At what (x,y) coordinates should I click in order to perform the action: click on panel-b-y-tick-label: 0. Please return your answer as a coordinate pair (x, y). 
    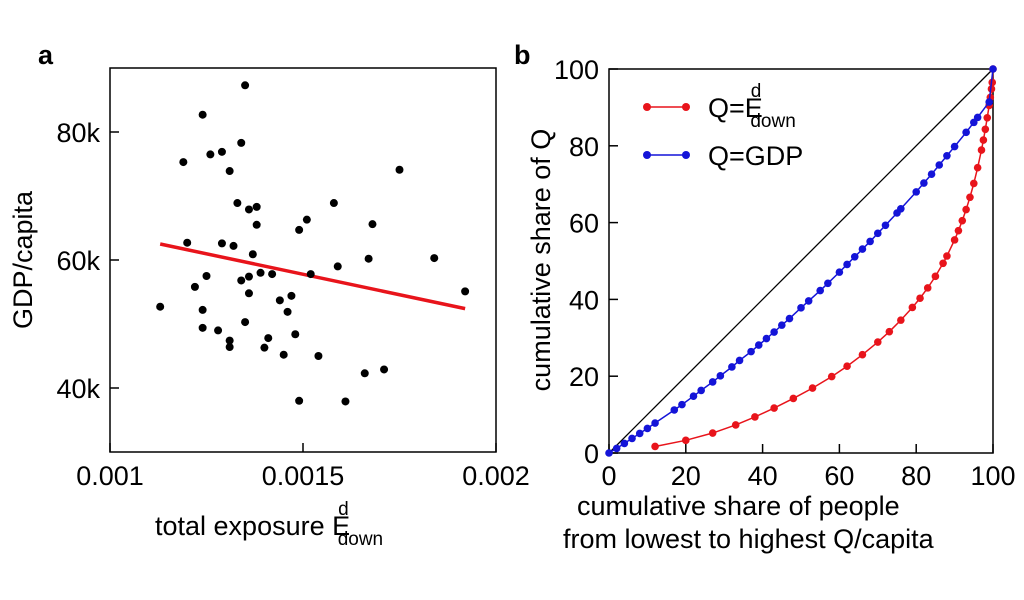
    Looking at the image, I should click on (591, 454).